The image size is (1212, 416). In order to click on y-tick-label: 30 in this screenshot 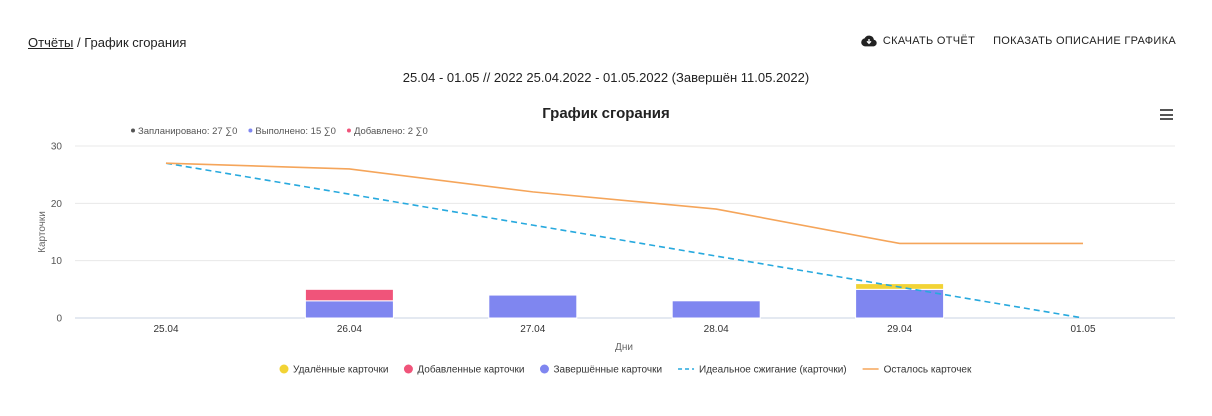, I will do `click(57, 147)`.